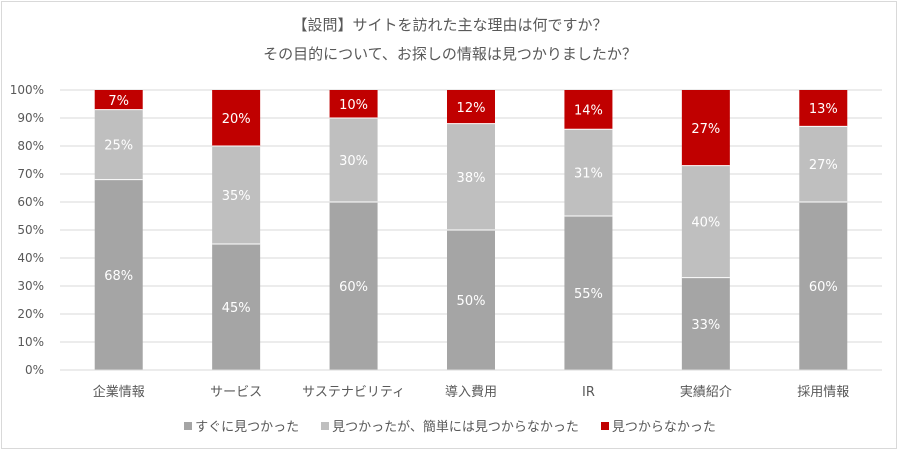 This screenshot has height=452, width=900. I want to click on y-tick-label: 0%, so click(34, 370).